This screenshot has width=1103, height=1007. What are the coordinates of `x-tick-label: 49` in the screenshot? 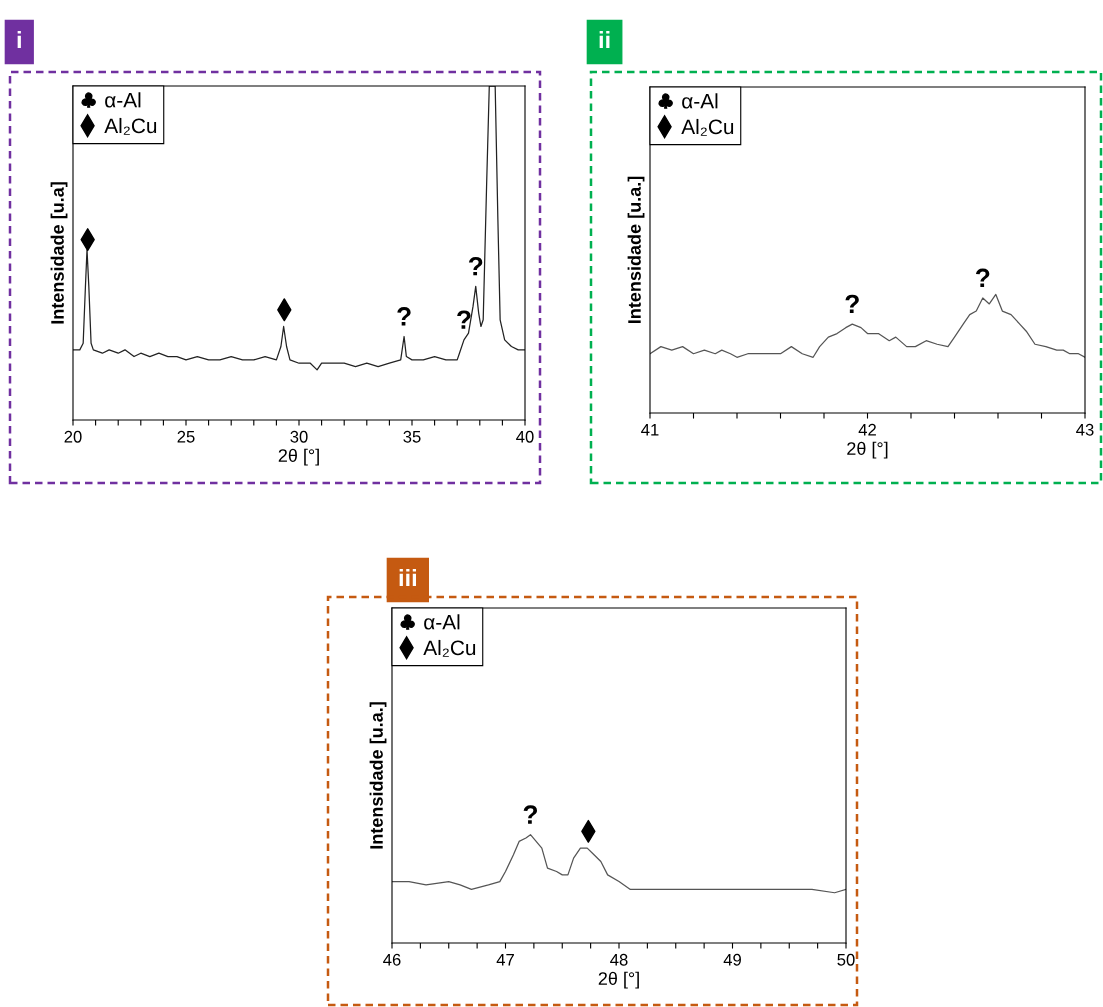 It's located at (732, 959).